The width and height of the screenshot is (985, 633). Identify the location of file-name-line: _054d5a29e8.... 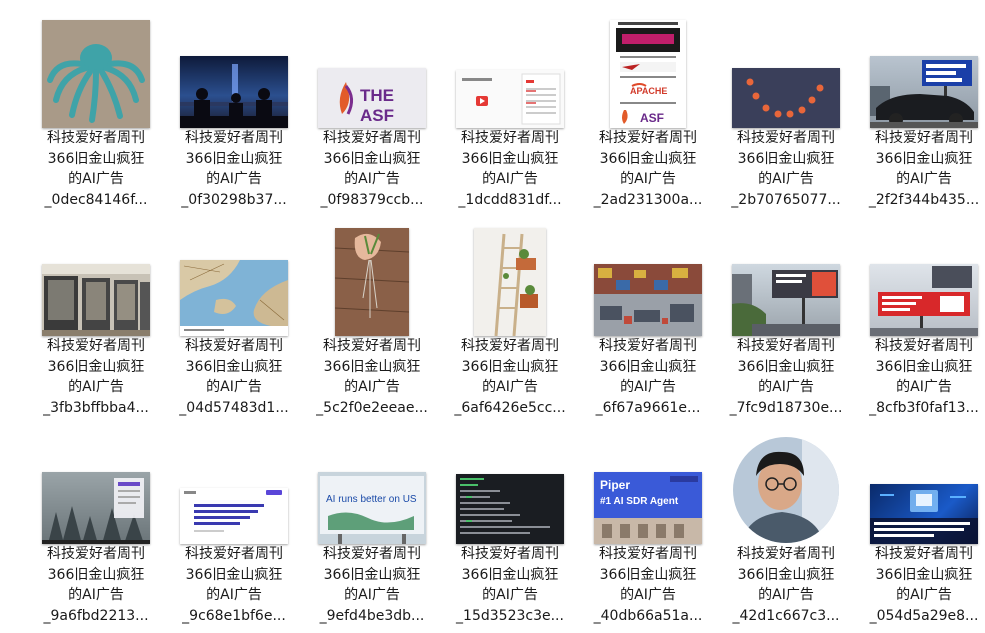
(924, 615).